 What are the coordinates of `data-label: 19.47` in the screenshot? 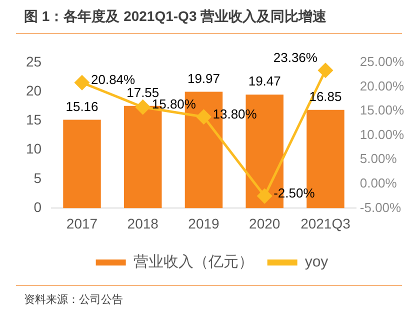 It's located at (264, 81).